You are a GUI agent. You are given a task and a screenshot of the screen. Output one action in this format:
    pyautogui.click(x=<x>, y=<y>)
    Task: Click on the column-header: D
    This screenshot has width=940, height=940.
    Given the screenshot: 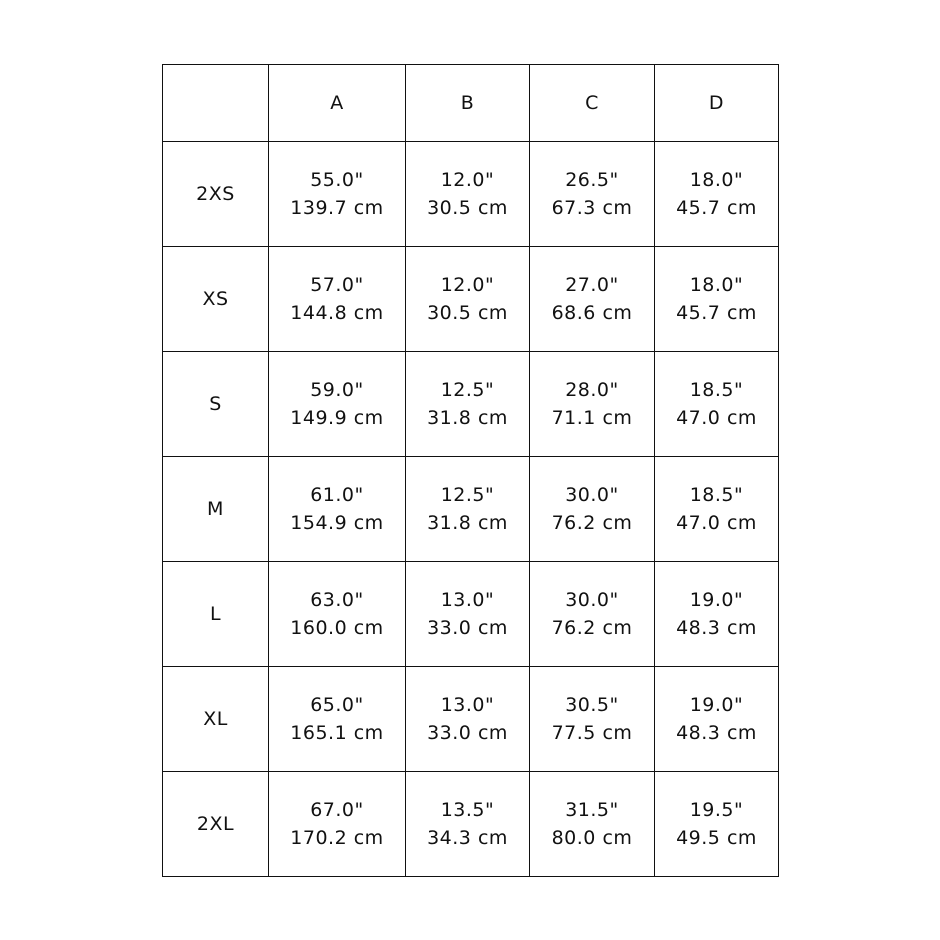 What is the action you would take?
    pyautogui.click(x=716, y=103)
    